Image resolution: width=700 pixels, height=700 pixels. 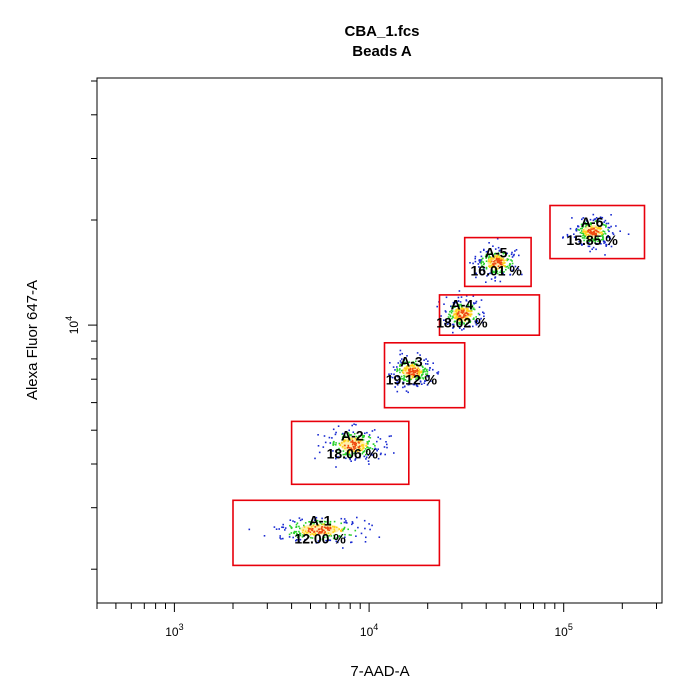 I want to click on x-tick-label: 104, so click(x=369, y=630).